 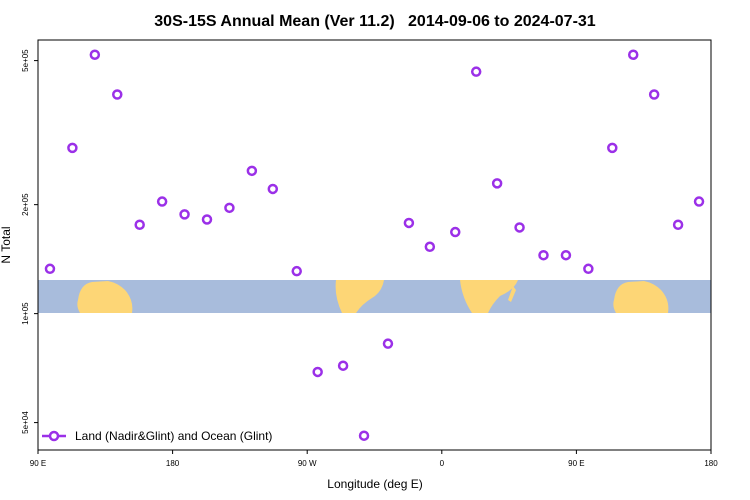 What do you see at coordinates (25, 422) in the screenshot?
I see `y-tick-label: 5e+04` at bounding box center [25, 422].